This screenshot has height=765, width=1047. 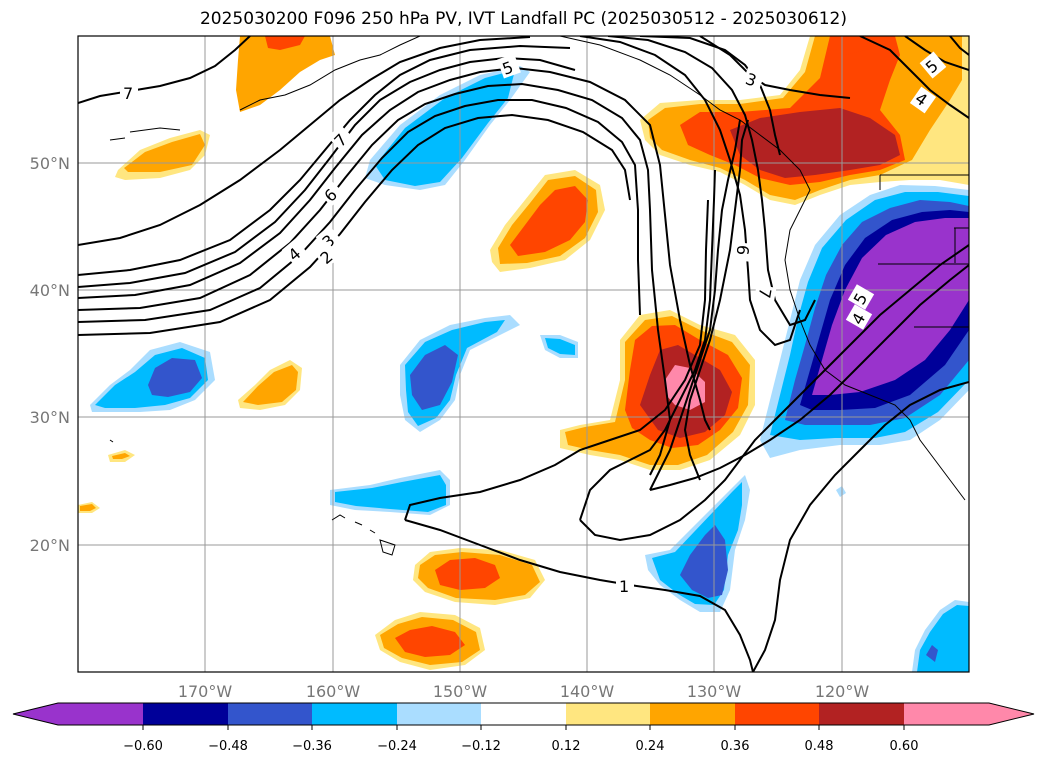 I want to click on colorbar-tick-label: −0.12, so click(x=481, y=746).